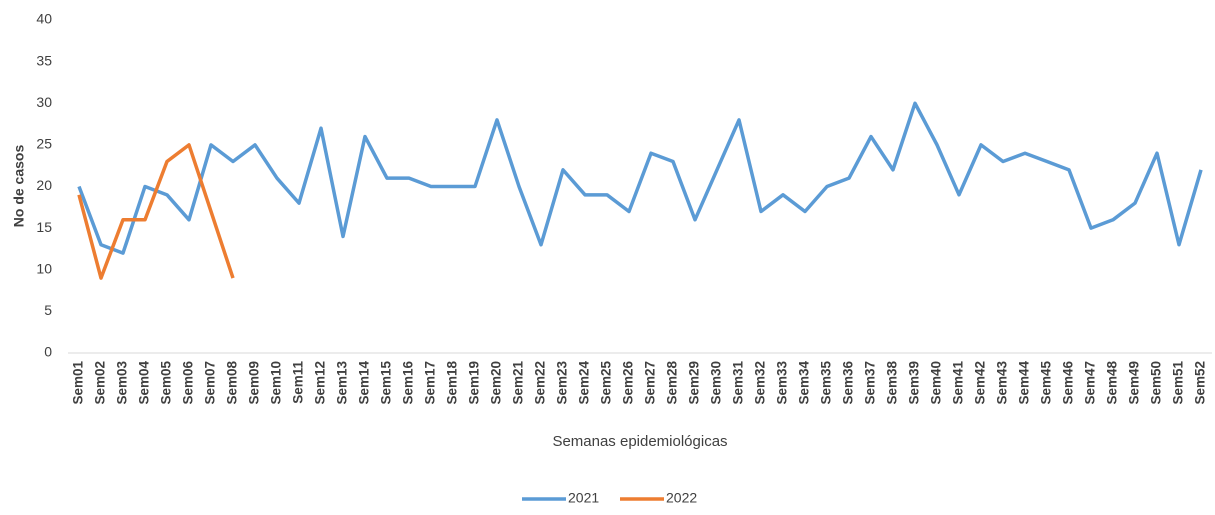 The height and width of the screenshot is (515, 1215). What do you see at coordinates (44, 185) in the screenshot?
I see `y-tick-label: 20` at bounding box center [44, 185].